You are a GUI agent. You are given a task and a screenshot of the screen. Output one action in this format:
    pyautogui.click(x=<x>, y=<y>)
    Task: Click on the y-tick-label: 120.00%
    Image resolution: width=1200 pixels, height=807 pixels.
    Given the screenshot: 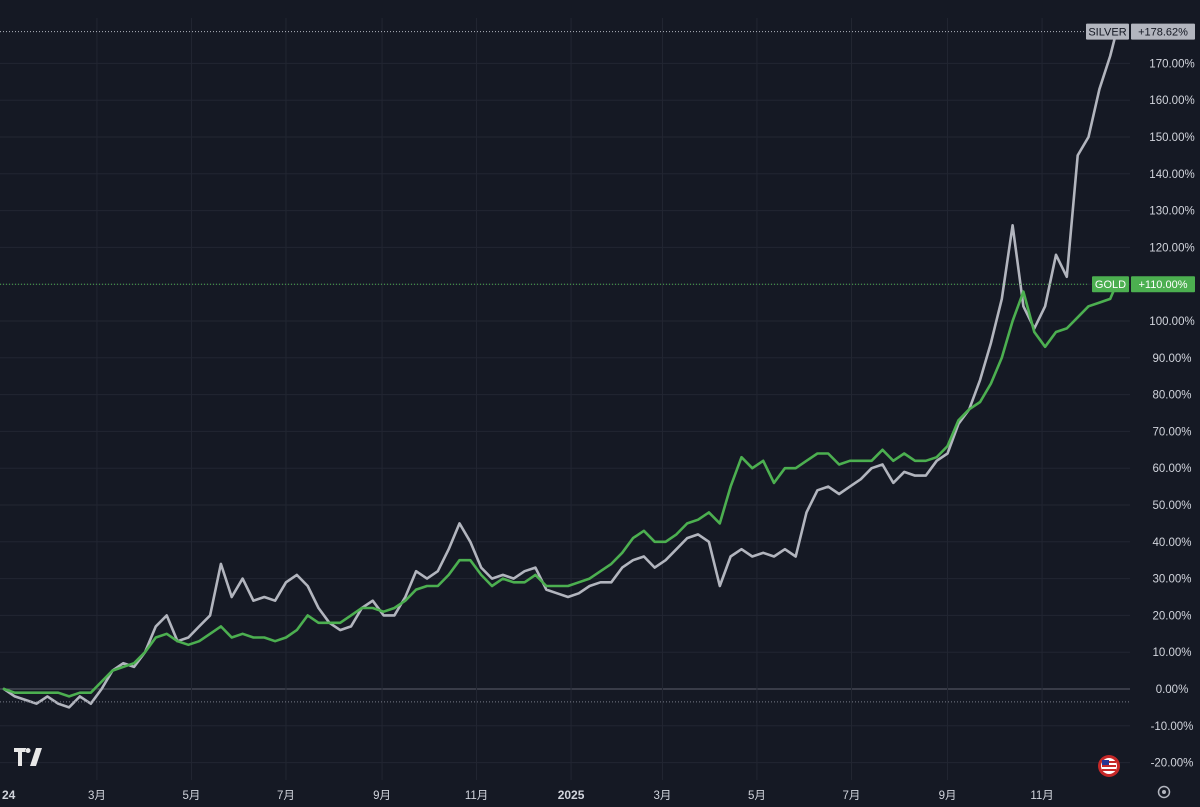 What is the action you would take?
    pyautogui.click(x=1171, y=248)
    